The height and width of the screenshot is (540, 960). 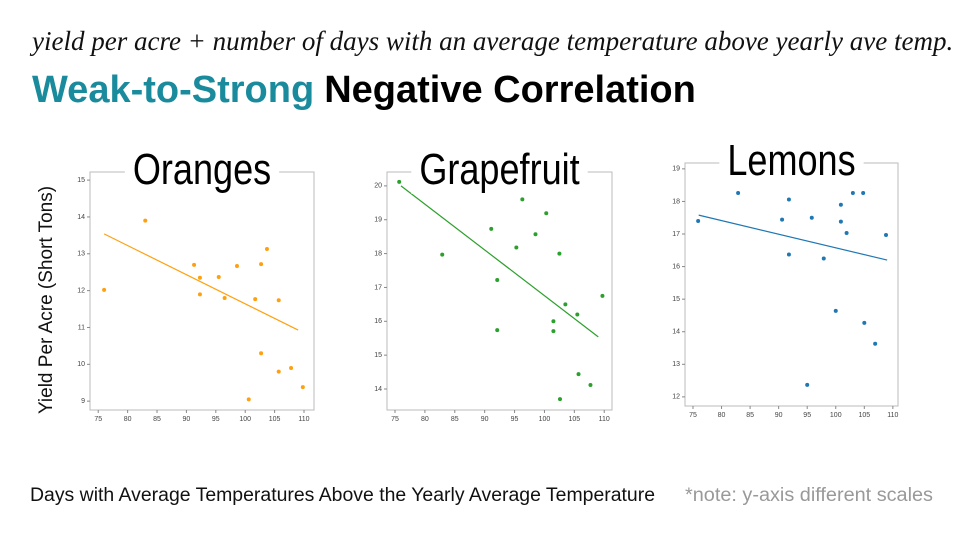 What do you see at coordinates (809, 495) in the screenshot?
I see `note: *note: y-axis different scales` at bounding box center [809, 495].